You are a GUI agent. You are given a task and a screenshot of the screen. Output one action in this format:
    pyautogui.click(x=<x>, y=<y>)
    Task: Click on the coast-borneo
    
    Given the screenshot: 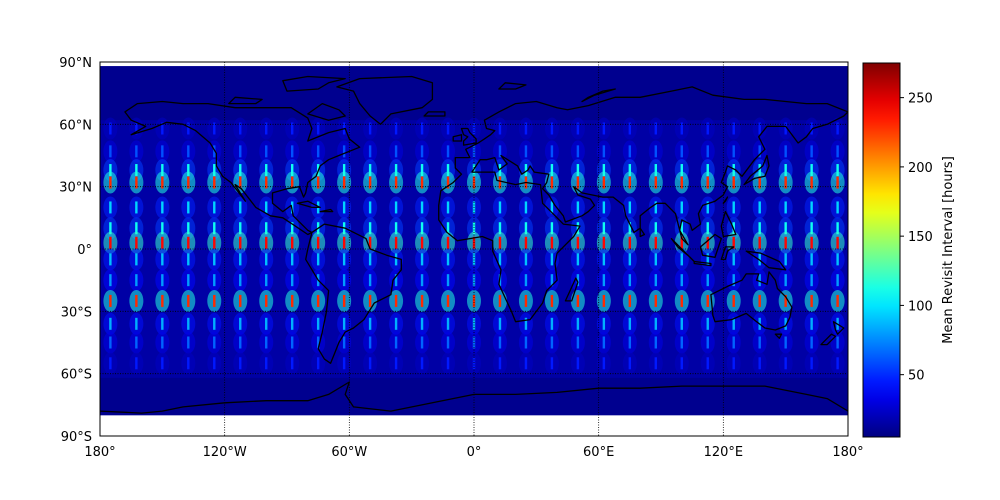 What is the action you would take?
    pyautogui.click(x=710, y=245)
    